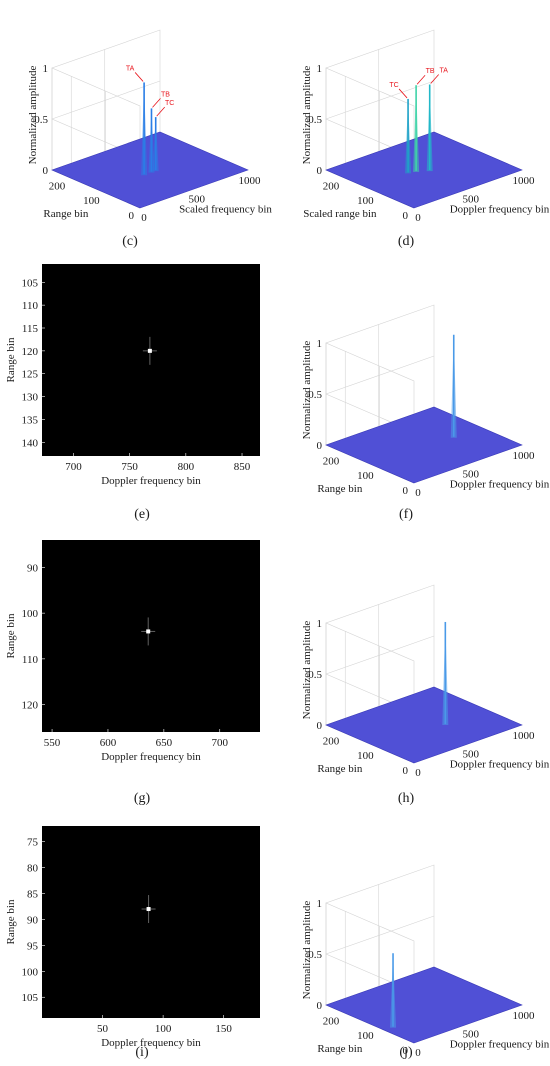 The height and width of the screenshot is (1066, 550). I want to click on panel-label-c: (c), so click(130, 241).